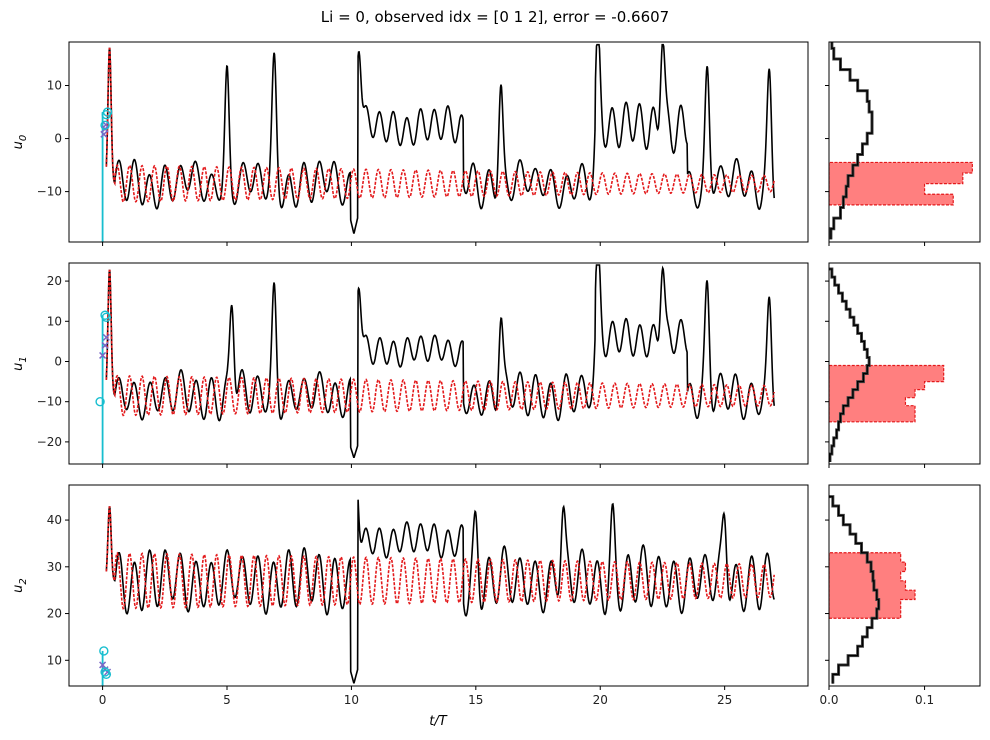 This screenshot has height=740, width=990. What do you see at coordinates (23, 581) in the screenshot?
I see `u2-timeseries-ylabel-sub: 2` at bounding box center [23, 581].